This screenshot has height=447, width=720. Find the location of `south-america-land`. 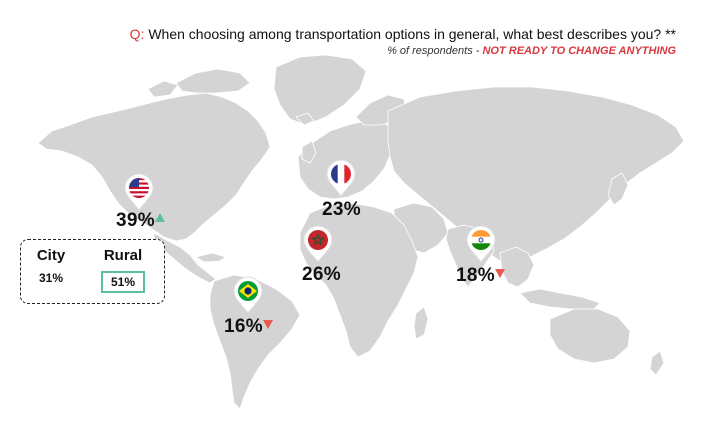

south-america-land is located at coordinates (255, 342).